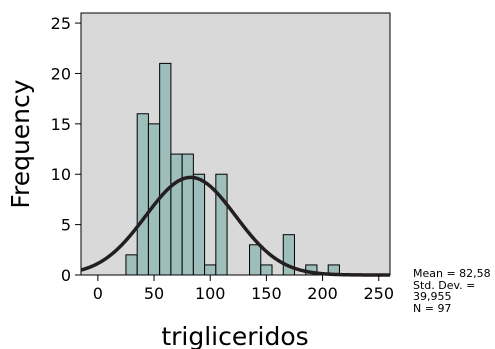 The height and width of the screenshot is (349, 495). I want to click on x-tick-label: 100, so click(210, 293).